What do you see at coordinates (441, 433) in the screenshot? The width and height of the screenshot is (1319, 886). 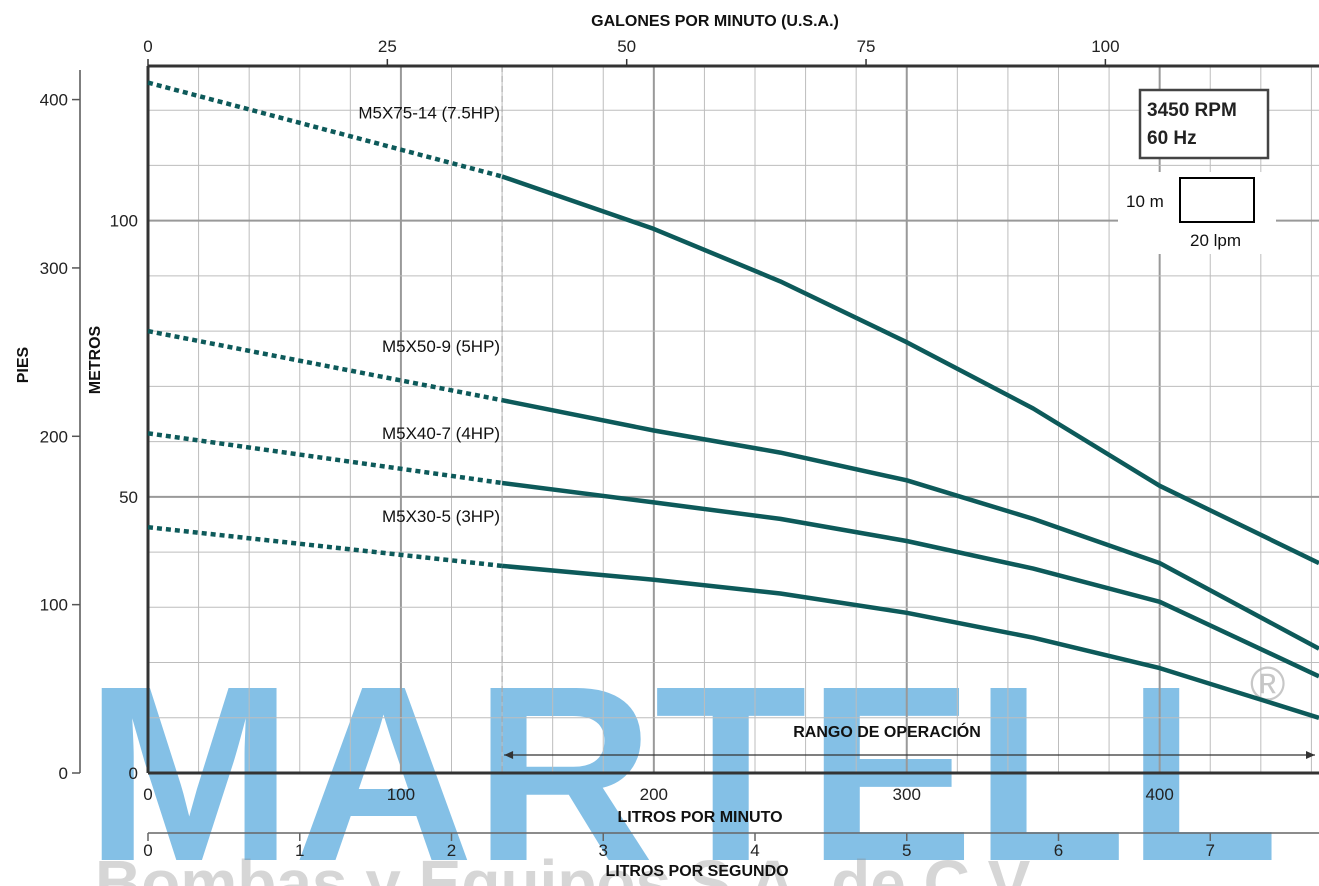 I see `series-label: M5X40-7 (4HP)` at bounding box center [441, 433].